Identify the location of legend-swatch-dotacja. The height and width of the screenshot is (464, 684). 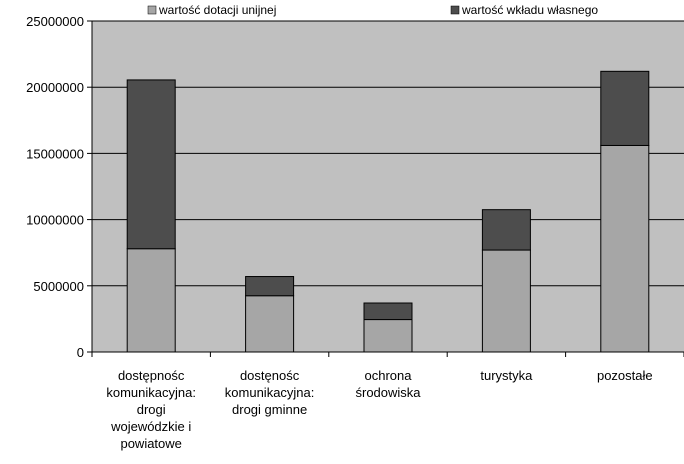
(152, 10).